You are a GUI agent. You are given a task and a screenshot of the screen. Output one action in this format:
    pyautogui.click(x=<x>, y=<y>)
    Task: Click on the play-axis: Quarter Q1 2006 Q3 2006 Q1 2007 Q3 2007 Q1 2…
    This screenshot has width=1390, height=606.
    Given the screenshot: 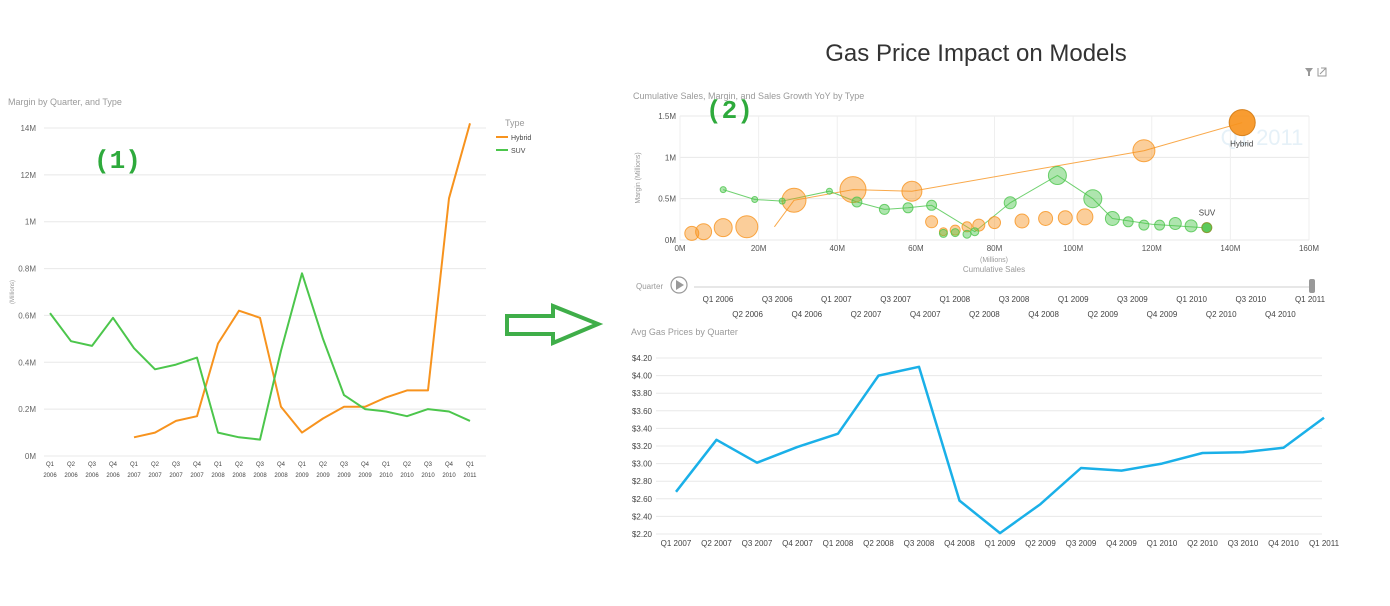 What is the action you would take?
    pyautogui.click(x=981, y=297)
    